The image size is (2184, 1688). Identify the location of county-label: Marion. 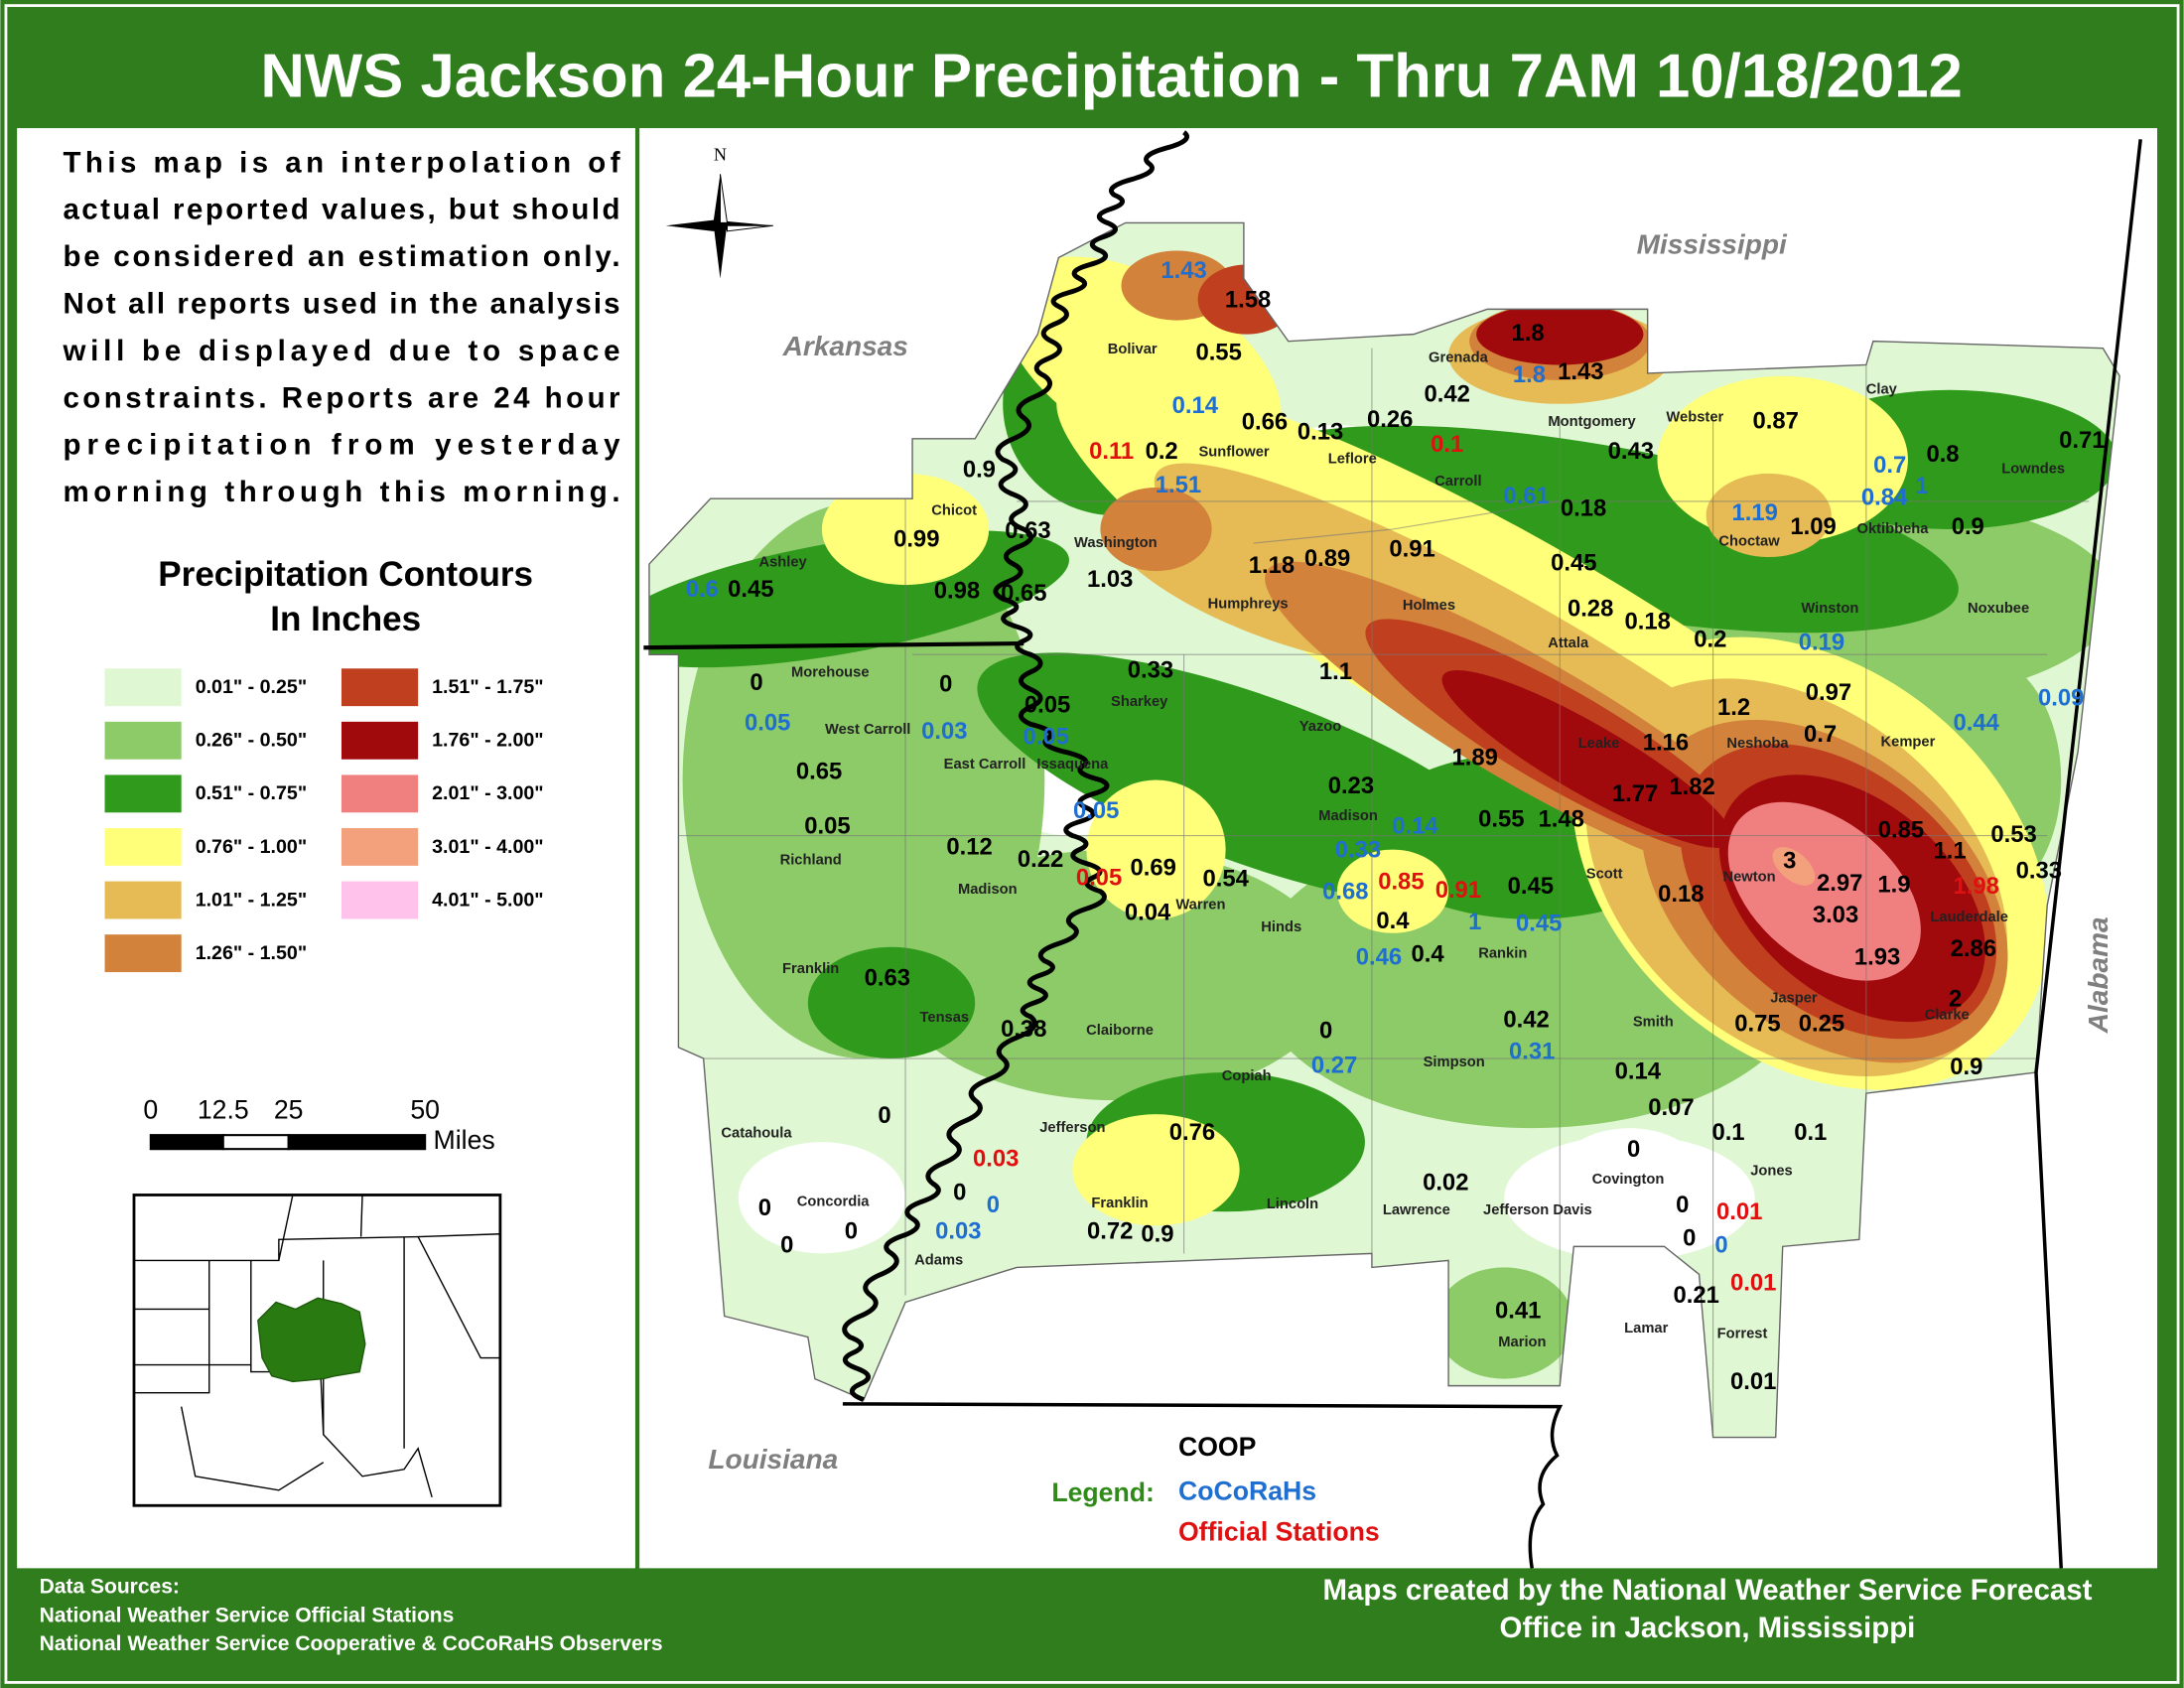
(1522, 1342).